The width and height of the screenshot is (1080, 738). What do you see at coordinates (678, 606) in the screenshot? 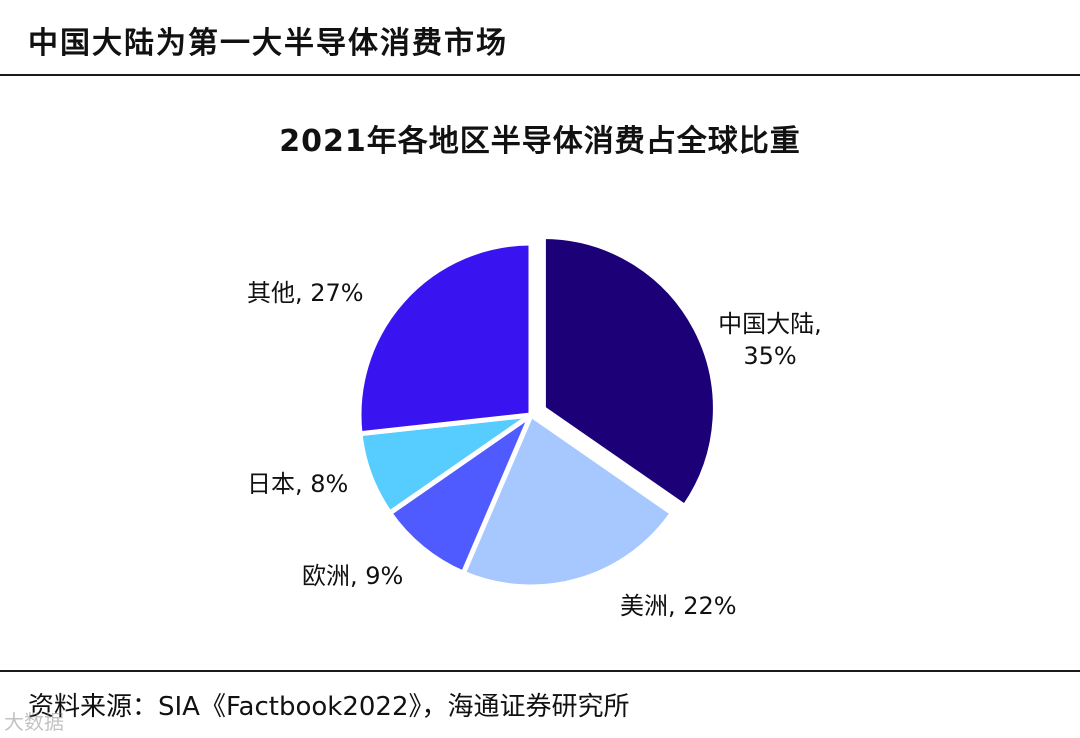
I see `slice-label-2: 美洲, 22%` at bounding box center [678, 606].